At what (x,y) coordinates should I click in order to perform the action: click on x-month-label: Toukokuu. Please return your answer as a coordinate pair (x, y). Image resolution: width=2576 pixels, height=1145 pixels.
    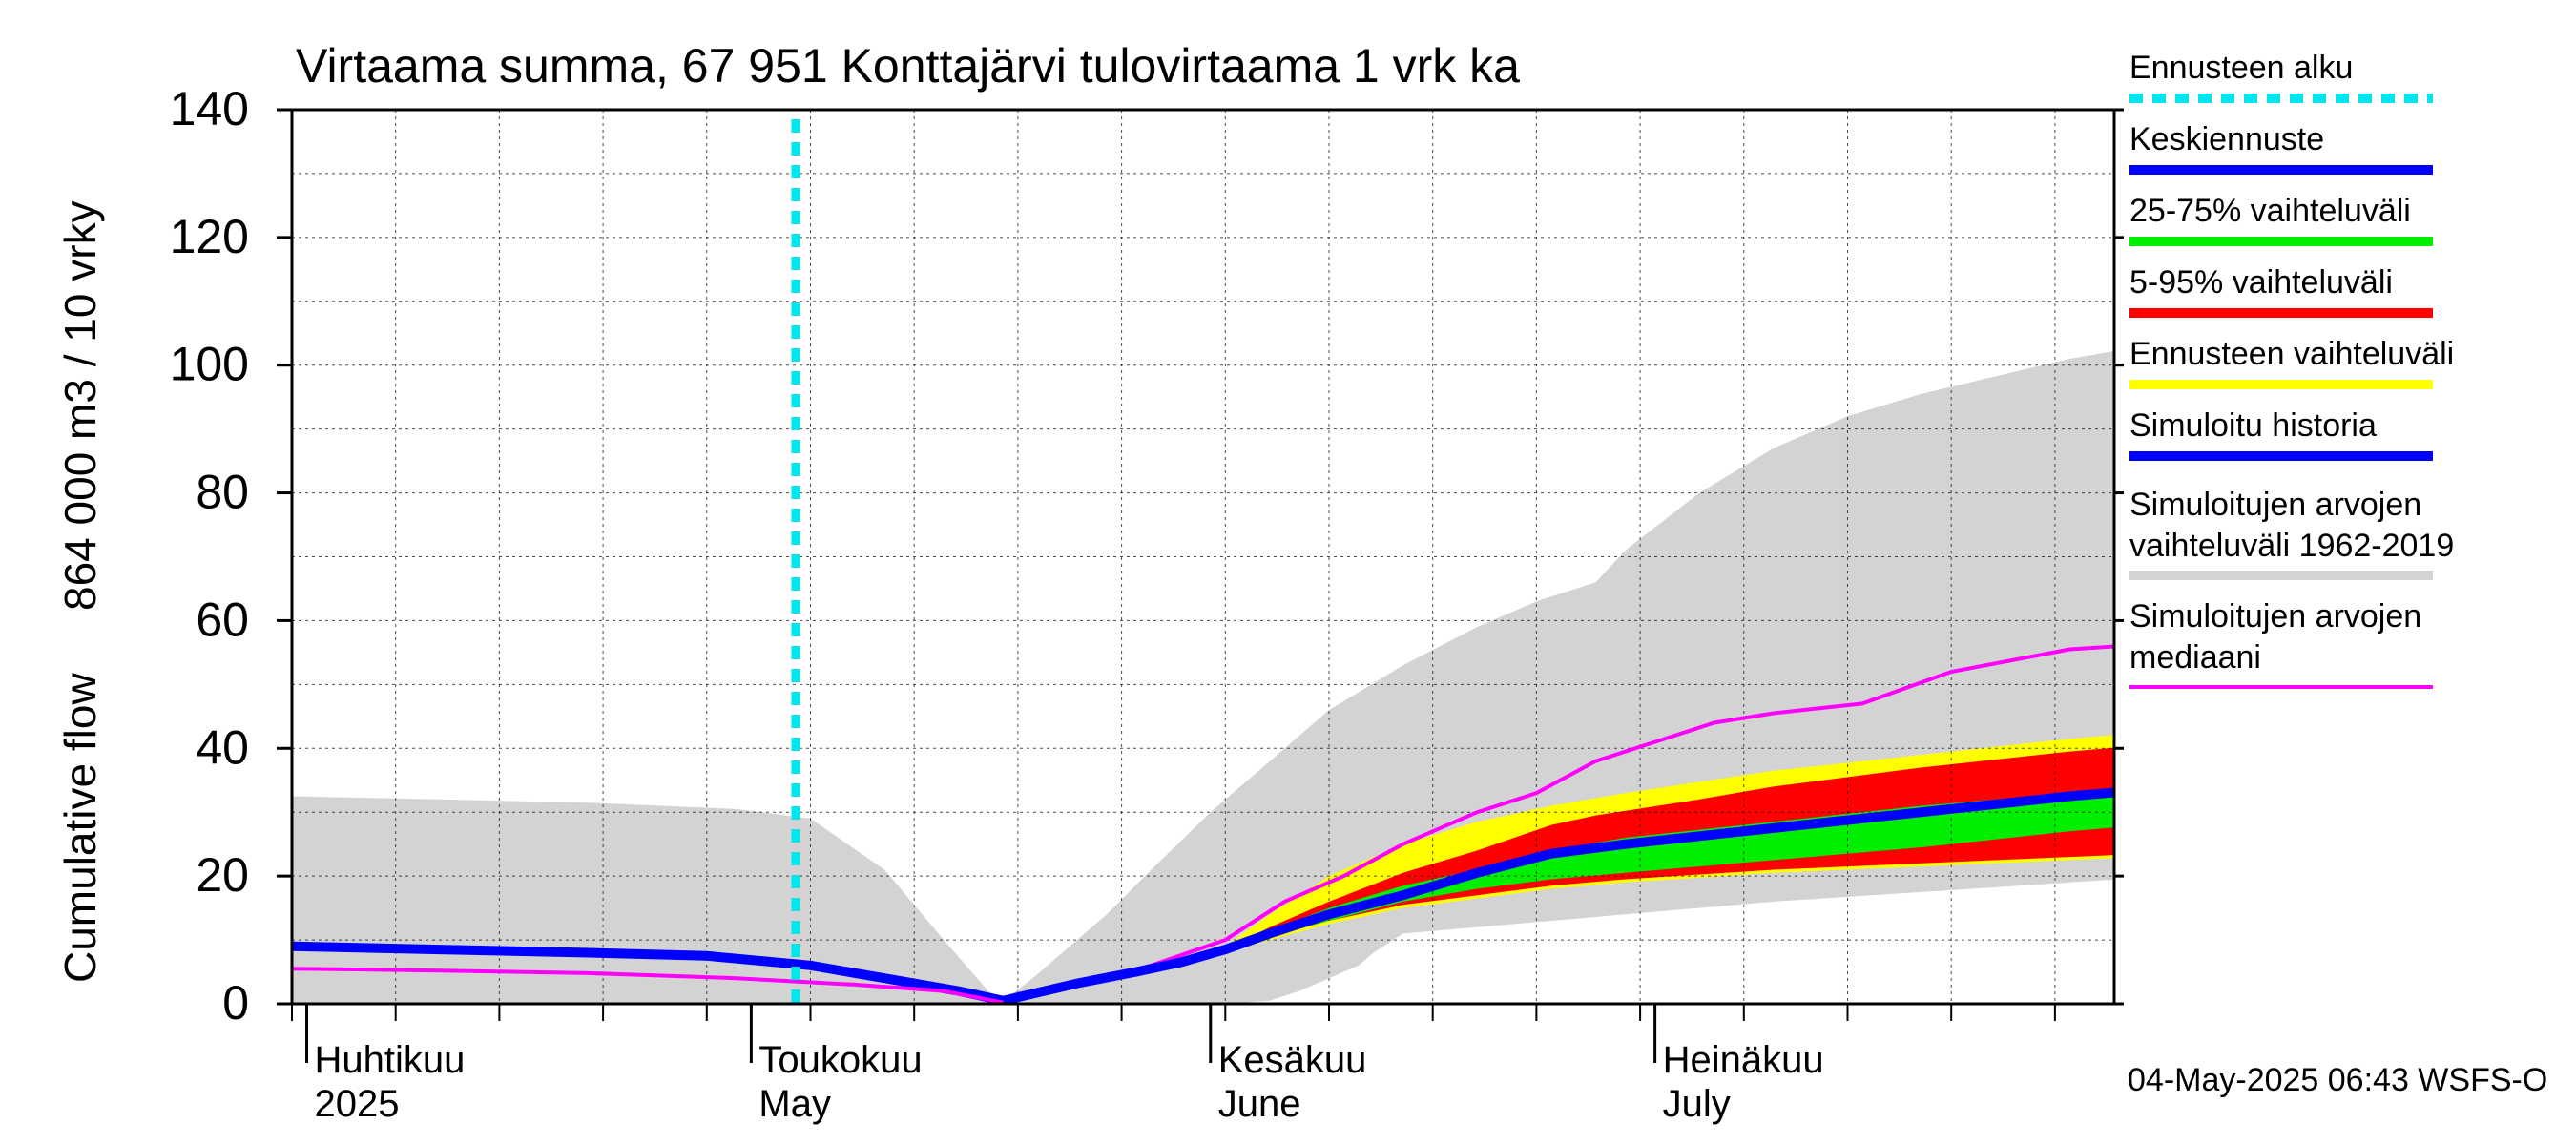
    Looking at the image, I should click on (840, 1060).